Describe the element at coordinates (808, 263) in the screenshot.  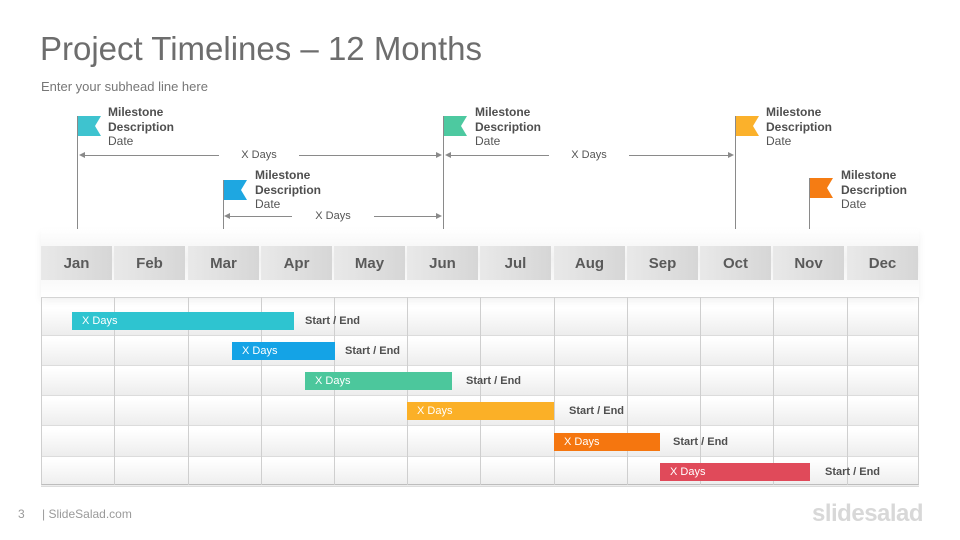
I see `month-nov: Nov` at that location.